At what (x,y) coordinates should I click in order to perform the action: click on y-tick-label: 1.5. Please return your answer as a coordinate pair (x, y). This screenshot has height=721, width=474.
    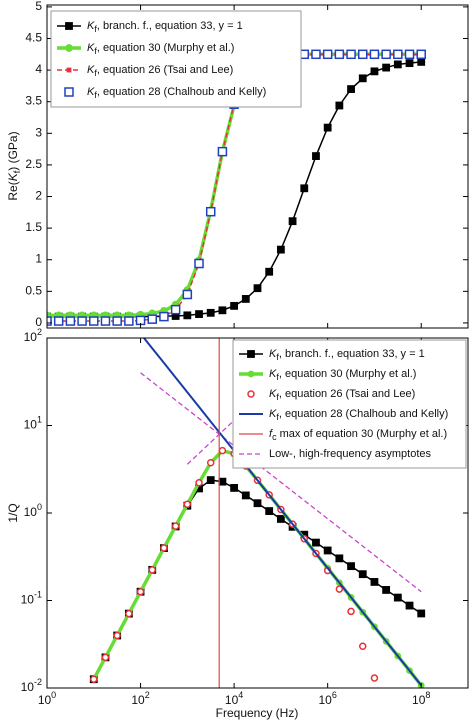
    Looking at the image, I should click on (33, 227).